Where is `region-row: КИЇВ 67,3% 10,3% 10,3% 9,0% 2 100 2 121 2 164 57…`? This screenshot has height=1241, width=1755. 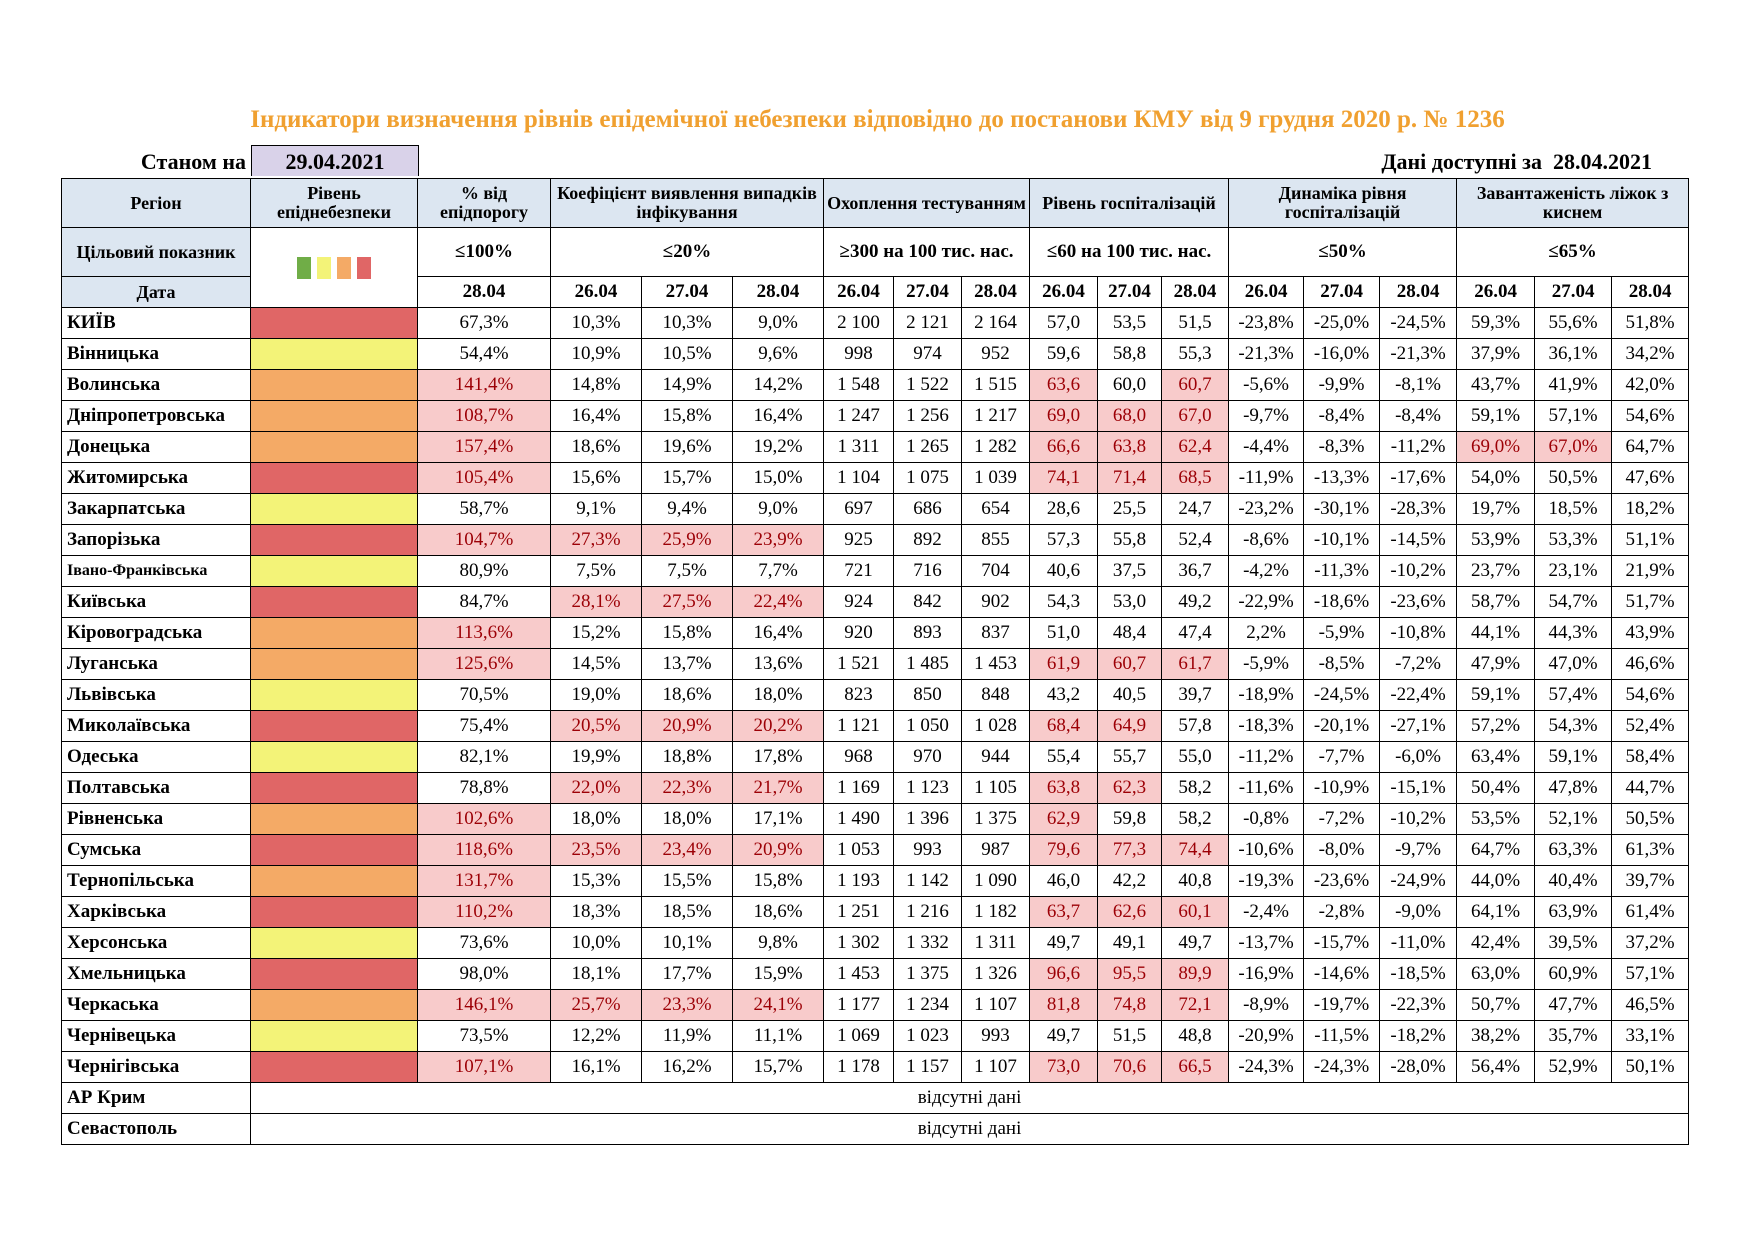 region-row: КИЇВ 67,3% 10,3% 10,3% 9,0% 2 100 2 121 2 164 57… is located at coordinates (875, 323).